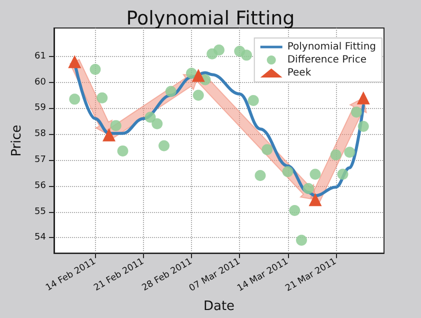 This screenshot has width=421, height=318. I want to click on y-tick-label: 55, so click(40, 211).